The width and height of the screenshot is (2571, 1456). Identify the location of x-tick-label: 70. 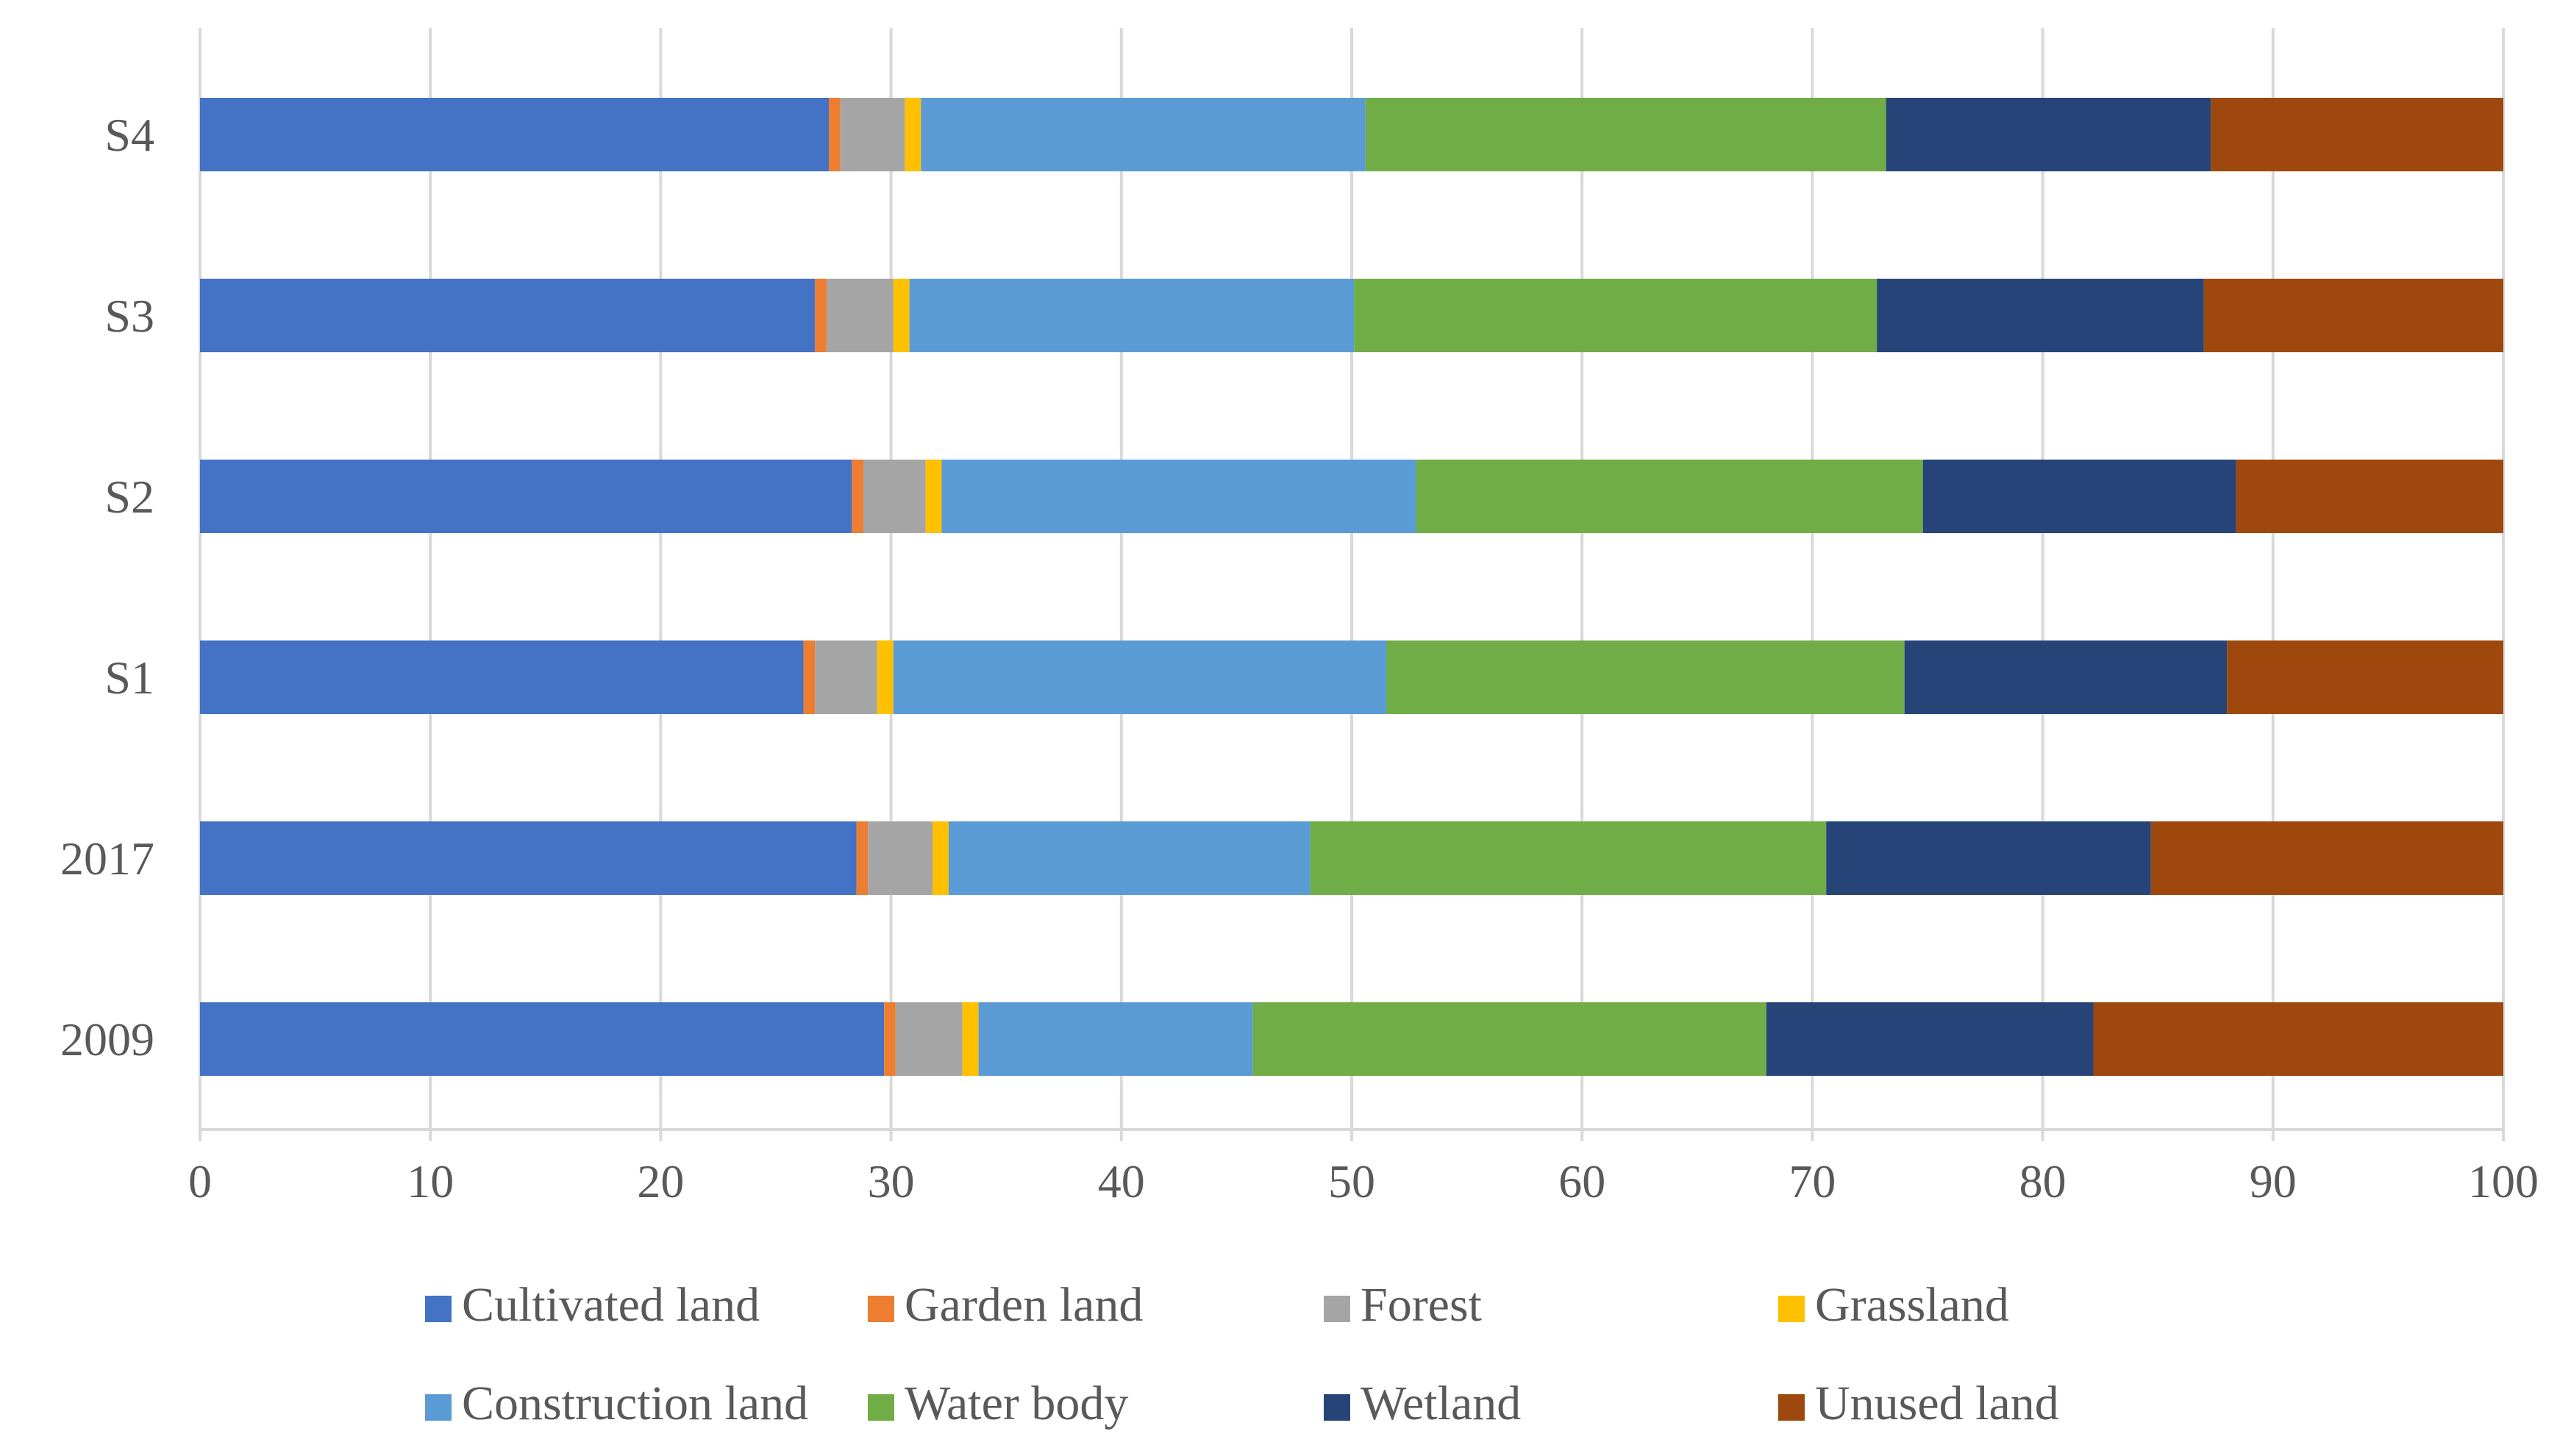
(1813, 1181).